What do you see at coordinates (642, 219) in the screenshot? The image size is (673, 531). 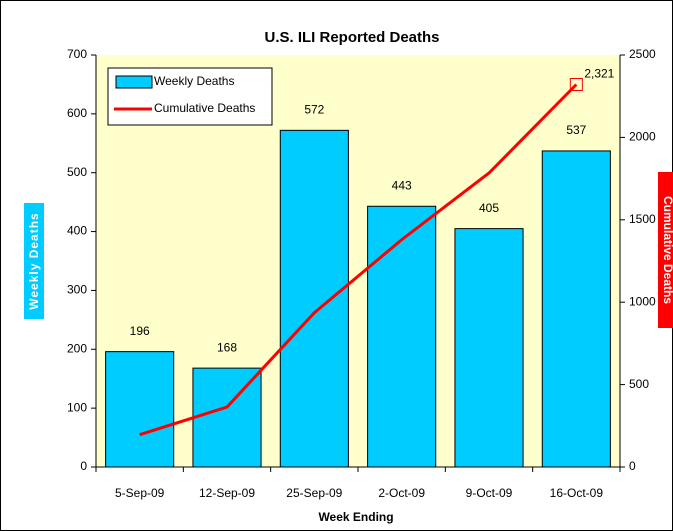 I see `y2-tick-label: 1500` at bounding box center [642, 219].